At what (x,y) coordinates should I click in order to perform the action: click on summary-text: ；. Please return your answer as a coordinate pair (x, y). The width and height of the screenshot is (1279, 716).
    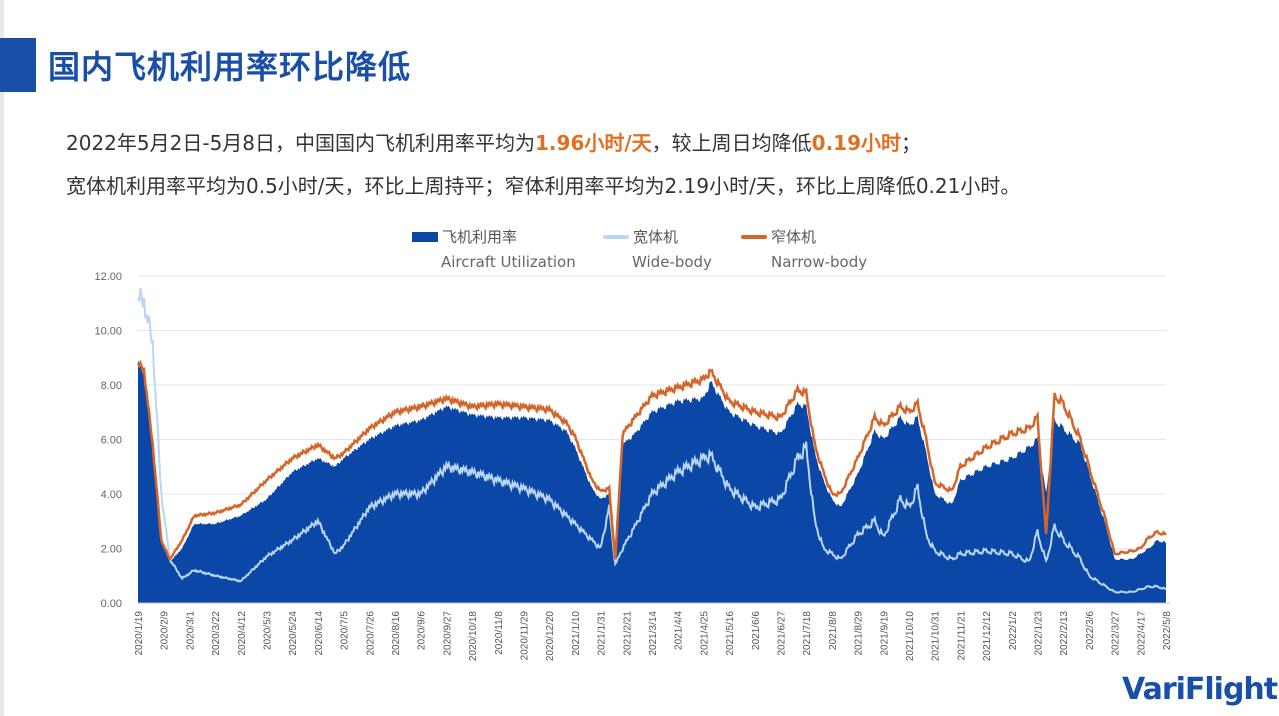
    Looking at the image, I should click on (911, 143).